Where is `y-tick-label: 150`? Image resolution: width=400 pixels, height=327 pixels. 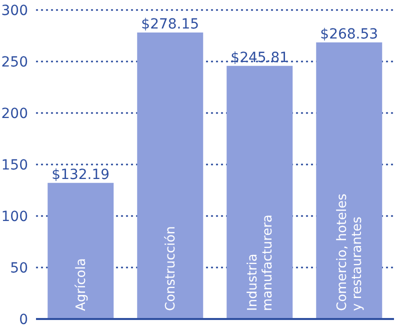 y-tick-label: 150 is located at coordinates (14, 165).